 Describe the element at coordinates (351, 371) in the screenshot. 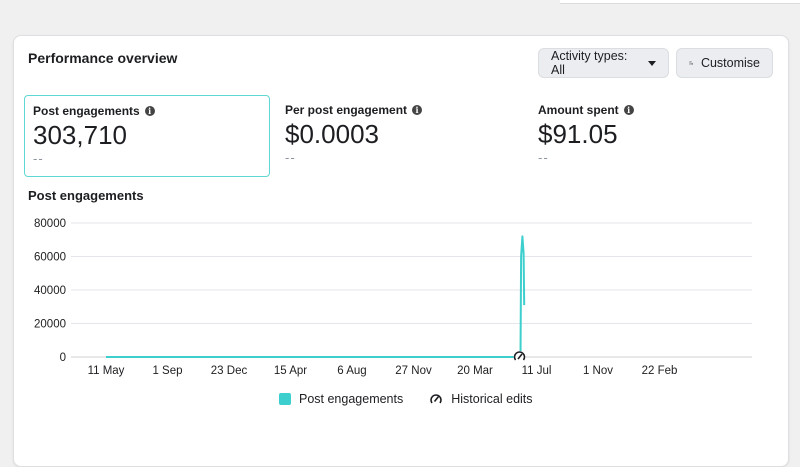

I see `x-tick-label: 6 Aug` at that location.